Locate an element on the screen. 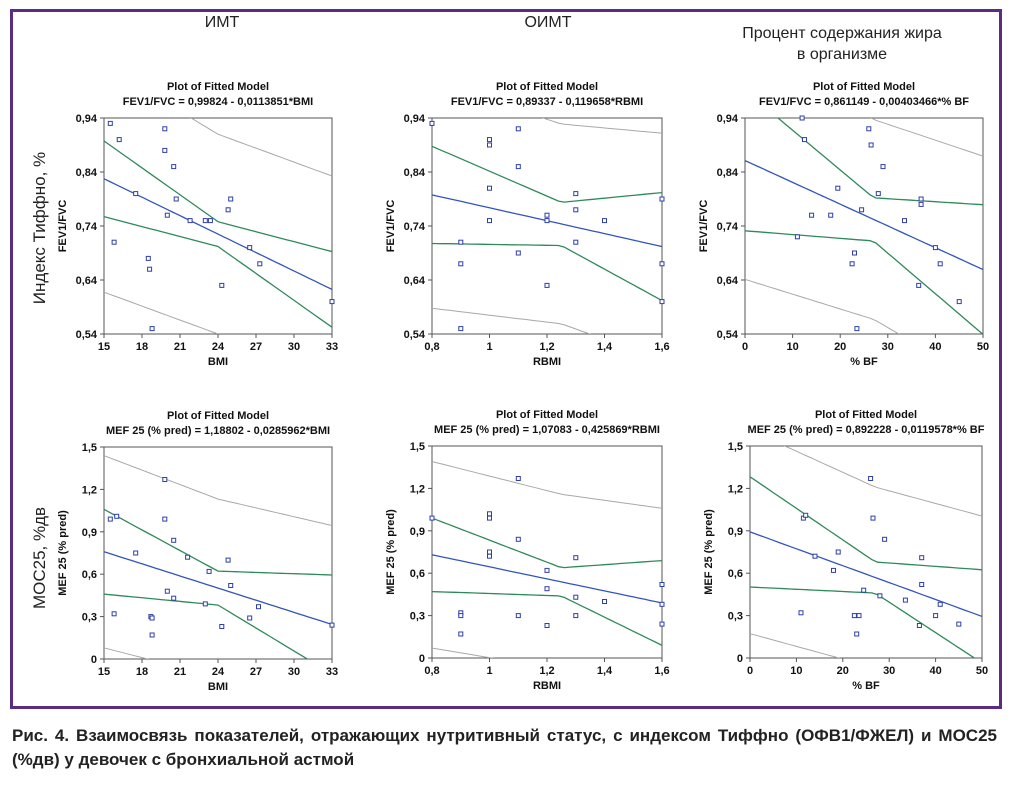 The width and height of the screenshot is (1012, 786). y-tick-label: 0,3 is located at coordinates (417, 617).